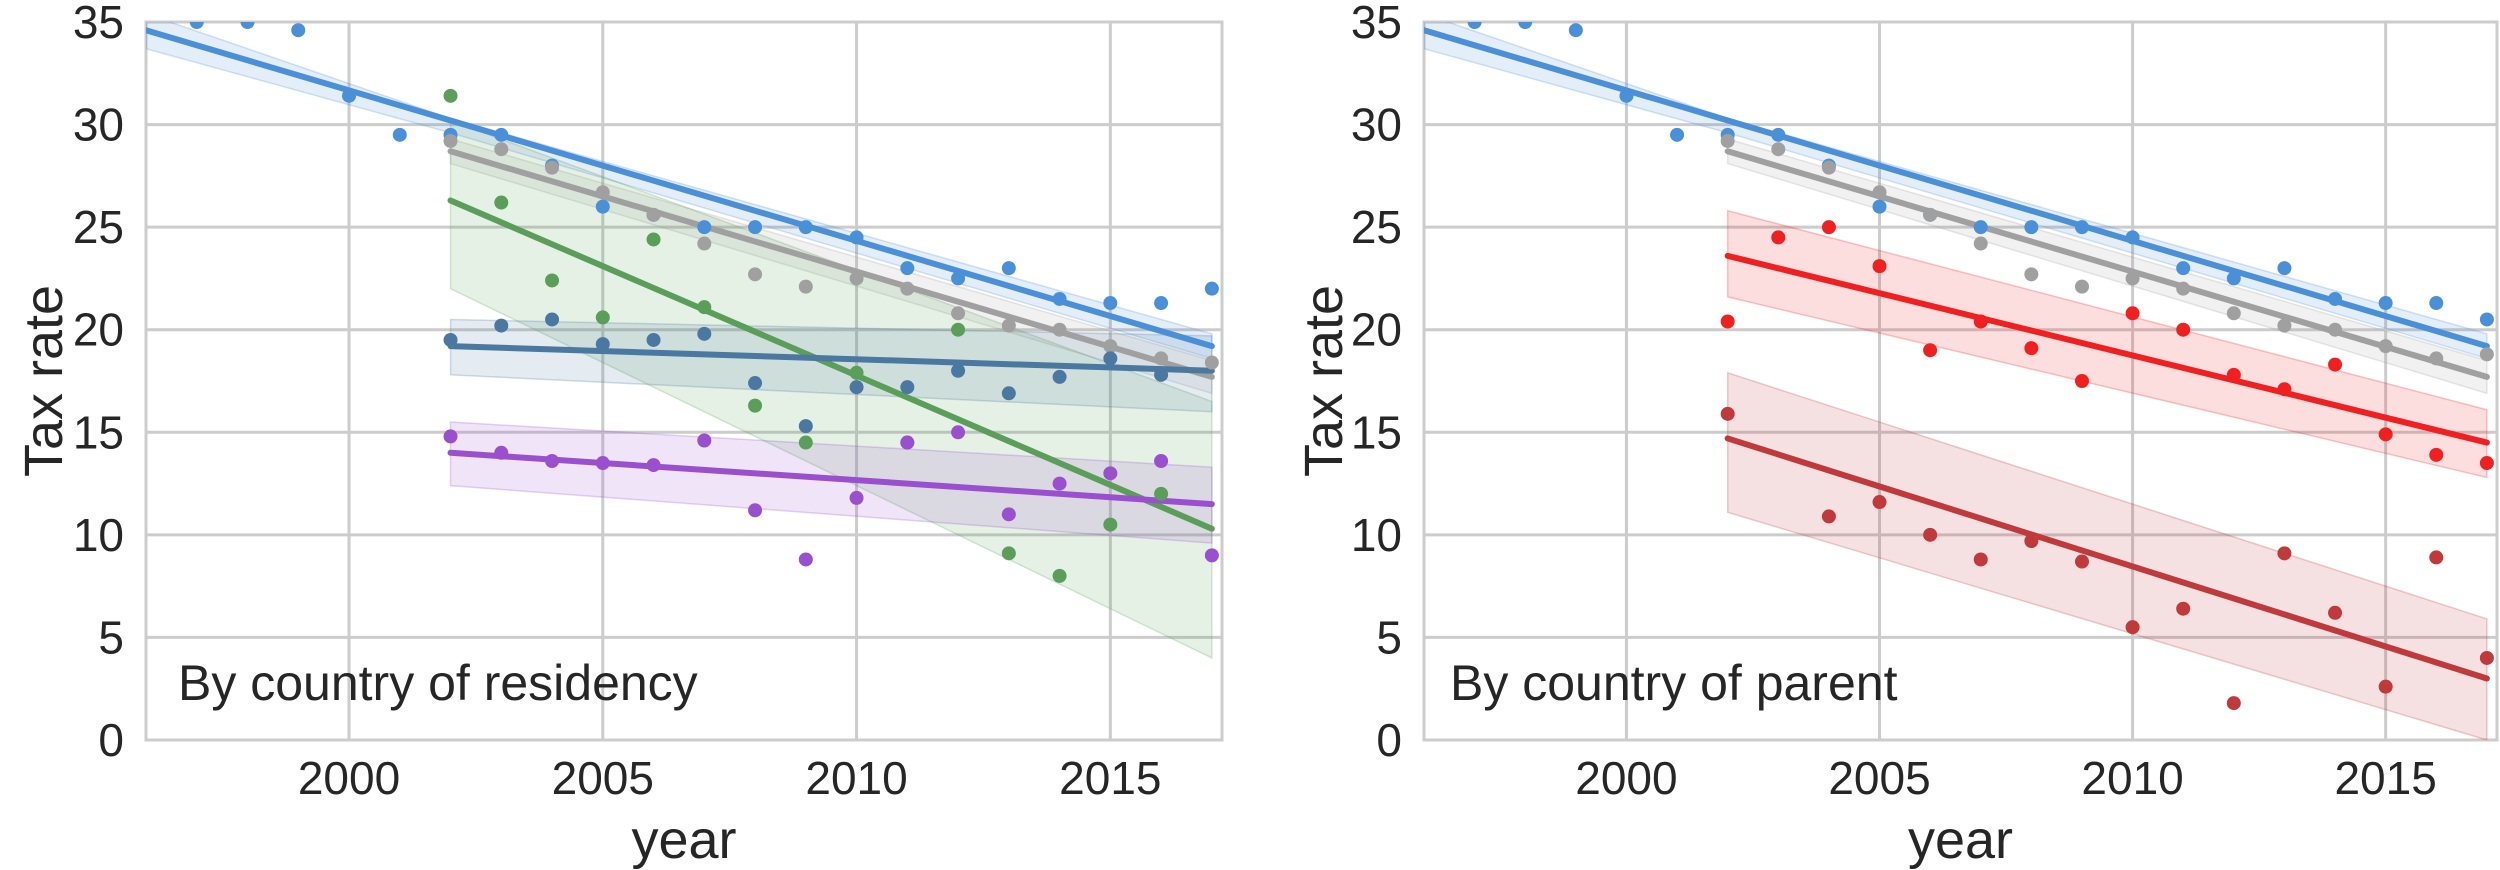 The height and width of the screenshot is (870, 2500). Describe the element at coordinates (1879, 778) in the screenshot. I see `x-tick-label: 2005` at that location.